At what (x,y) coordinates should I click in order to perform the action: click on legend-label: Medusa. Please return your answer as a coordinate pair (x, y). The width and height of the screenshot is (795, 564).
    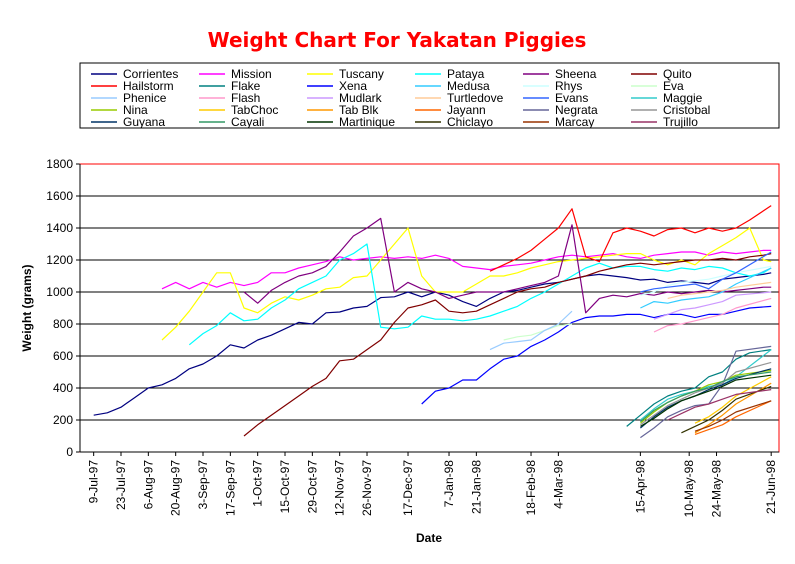
    Looking at the image, I should click on (468, 86).